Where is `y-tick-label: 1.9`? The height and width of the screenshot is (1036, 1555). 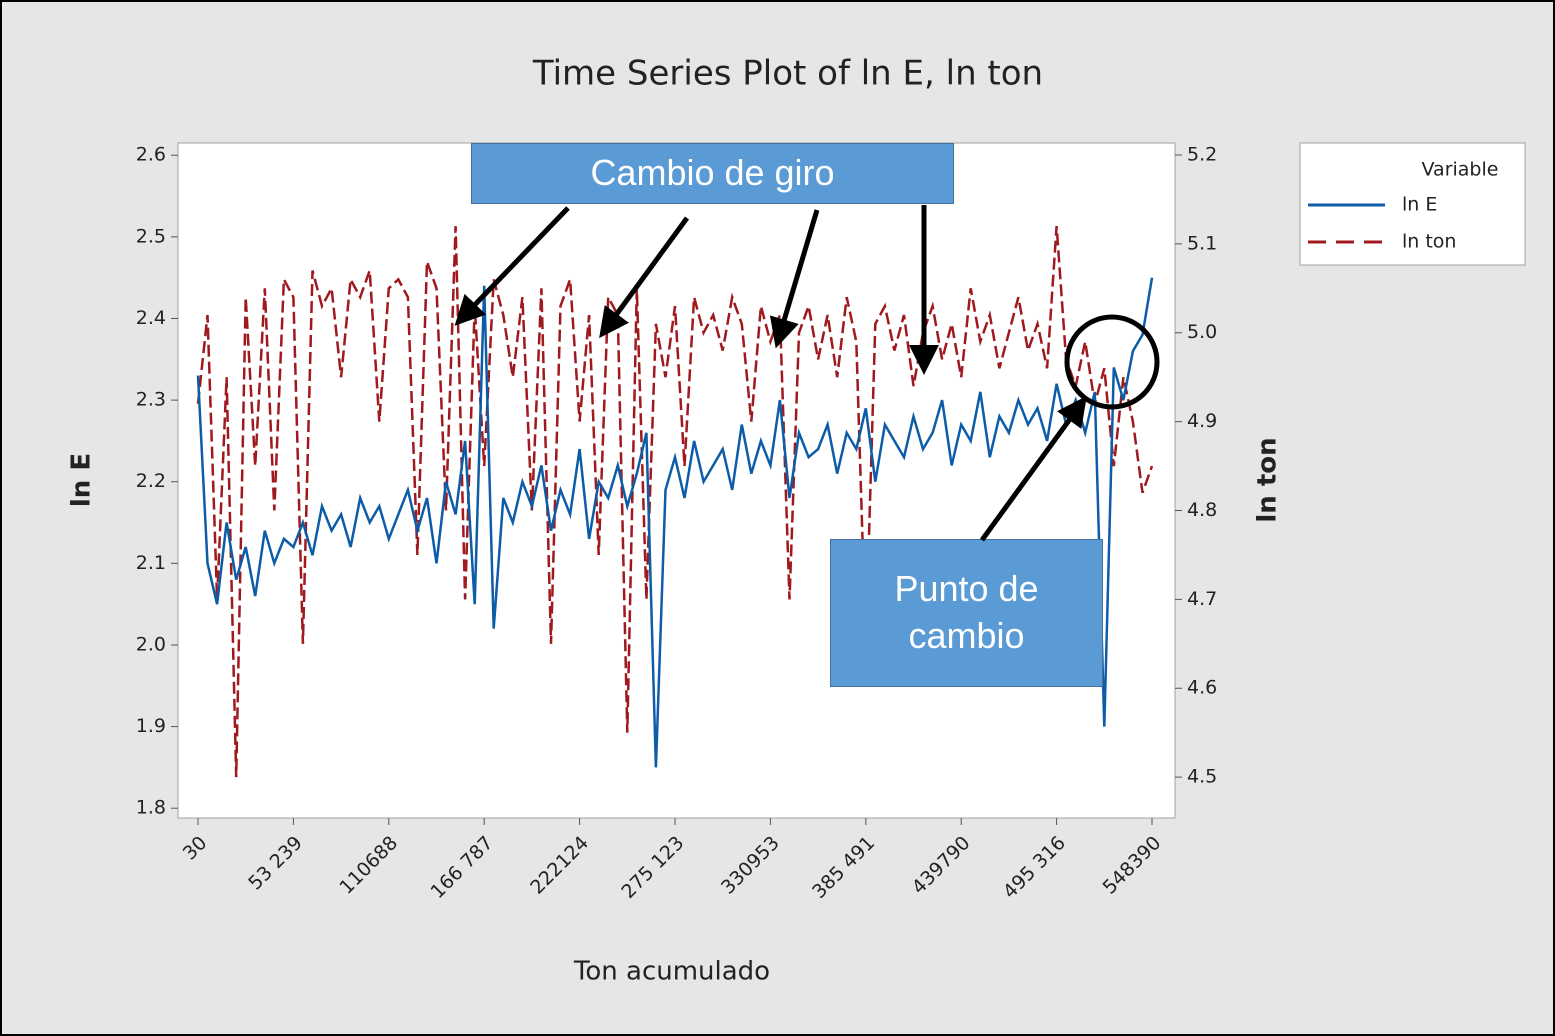
y-tick-label: 1.9 is located at coordinates (151, 726).